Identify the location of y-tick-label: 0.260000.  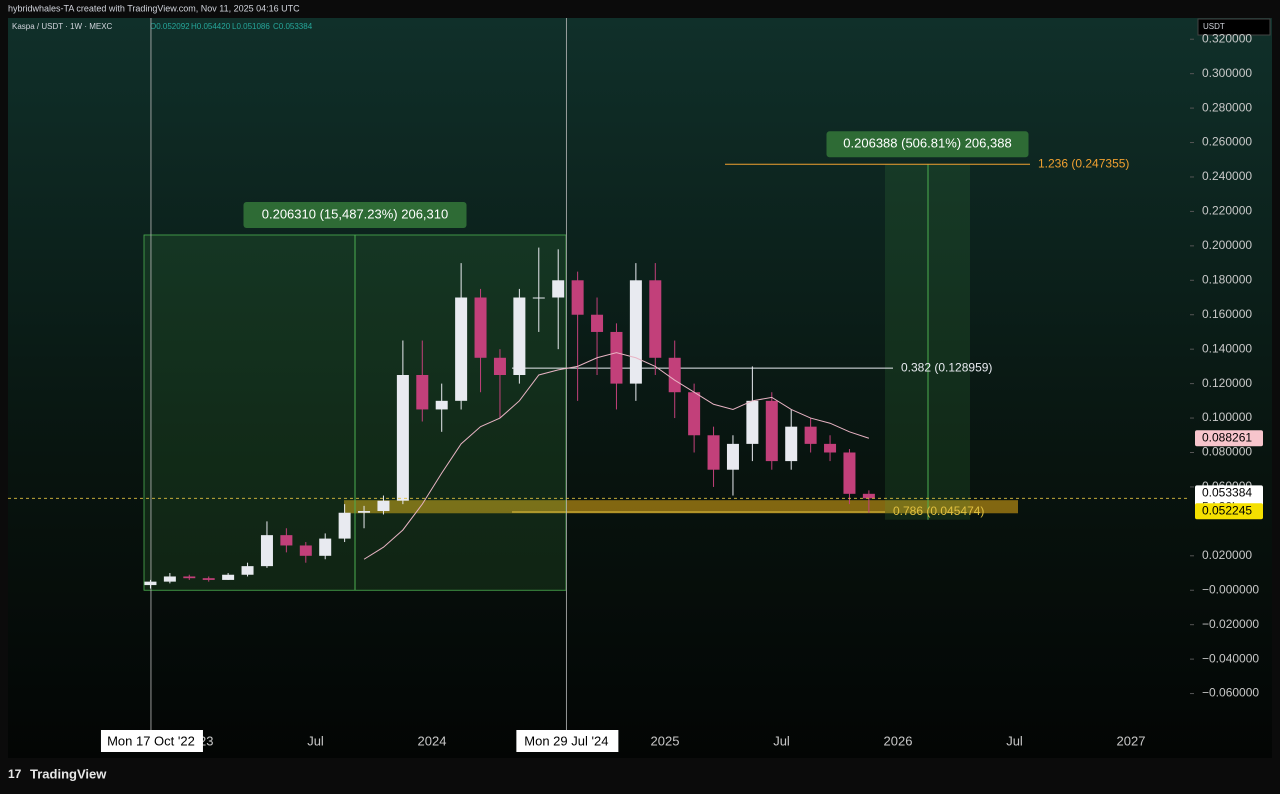
(1227, 142).